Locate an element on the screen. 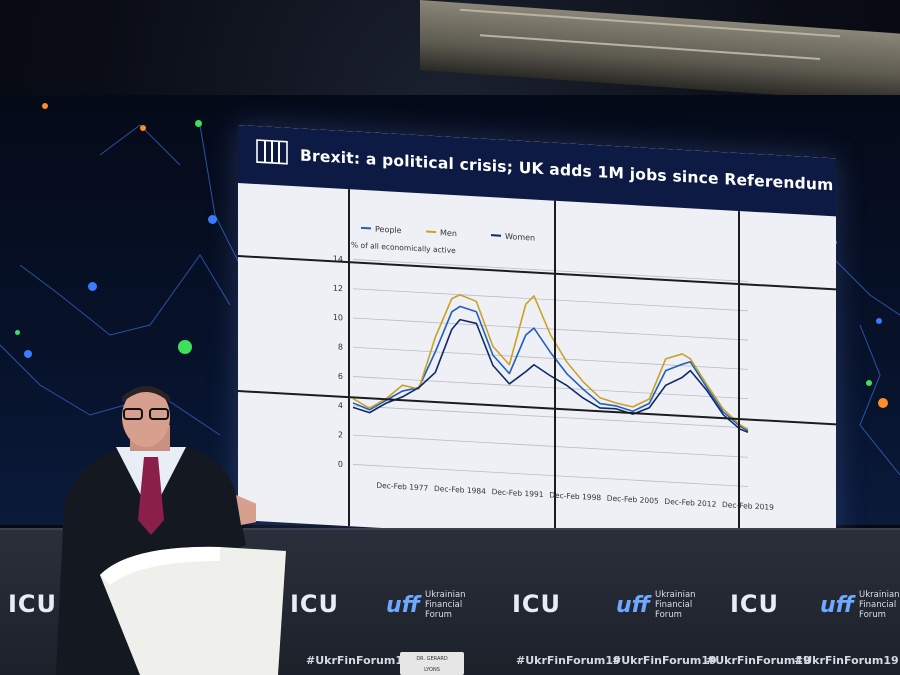 Image resolution: width=900 pixels, height=675 pixels. x-tick-label: Dec-Feb 1984 is located at coordinates (460, 490).